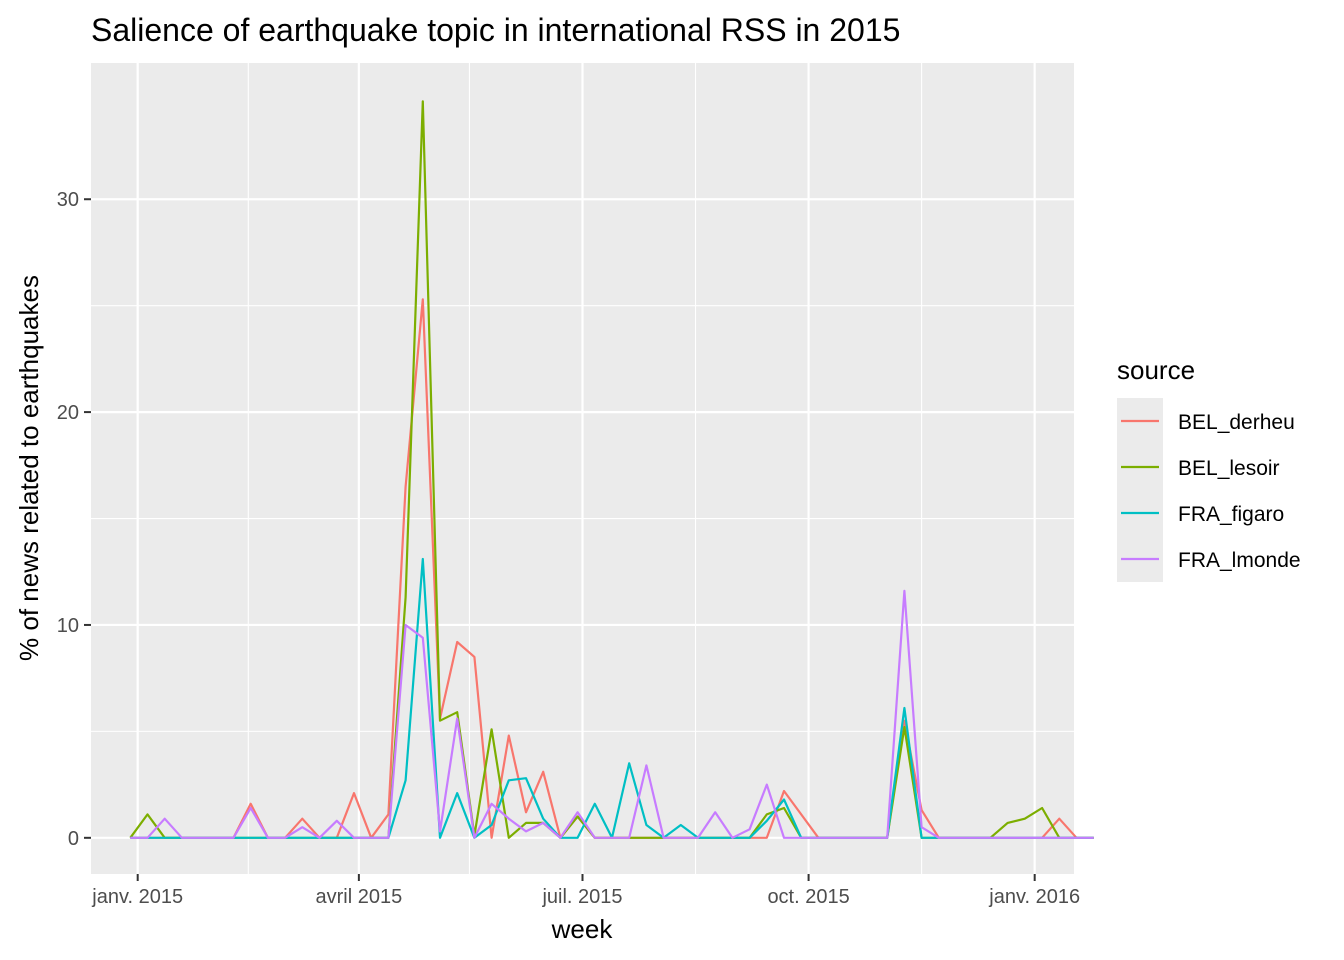  What do you see at coordinates (1034, 897) in the screenshot?
I see `x-tick-label: janv. 2016` at bounding box center [1034, 897].